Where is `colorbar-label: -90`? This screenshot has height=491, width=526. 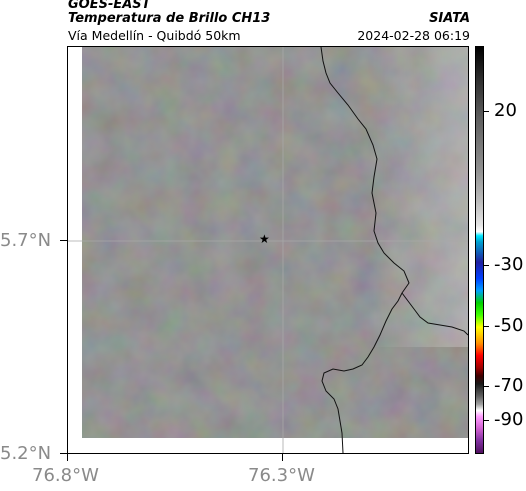 colorbar-label: -90 is located at coordinates (509, 419).